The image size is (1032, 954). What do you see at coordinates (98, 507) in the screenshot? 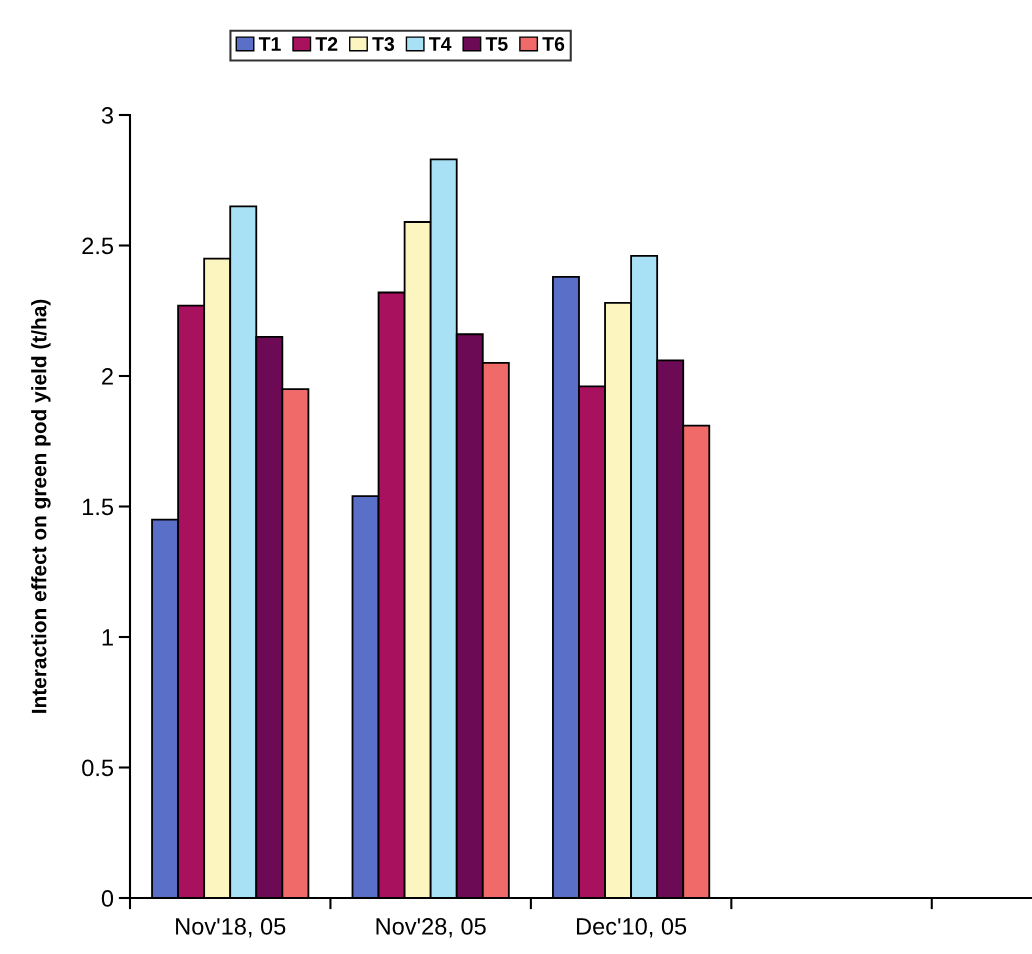
I see `y-tick-label: 1.5` at bounding box center [98, 507].